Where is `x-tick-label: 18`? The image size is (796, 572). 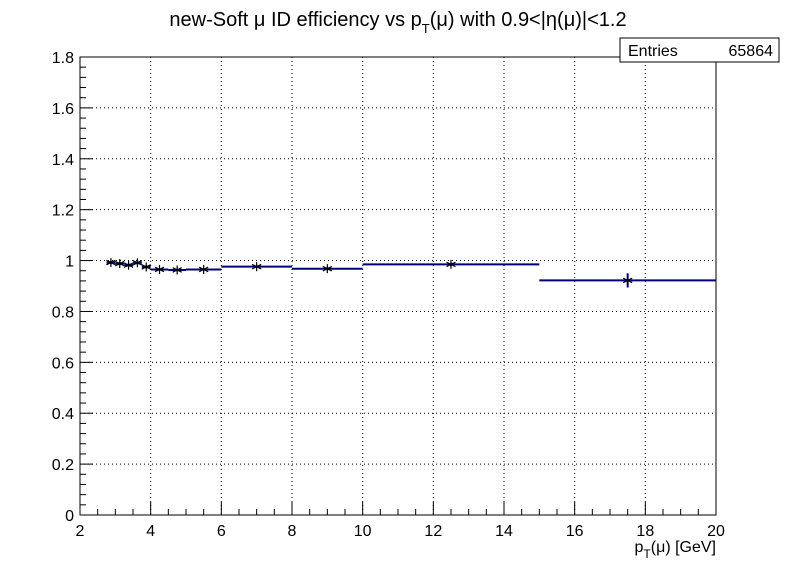
x-tick-label: 18 is located at coordinates (645, 531).